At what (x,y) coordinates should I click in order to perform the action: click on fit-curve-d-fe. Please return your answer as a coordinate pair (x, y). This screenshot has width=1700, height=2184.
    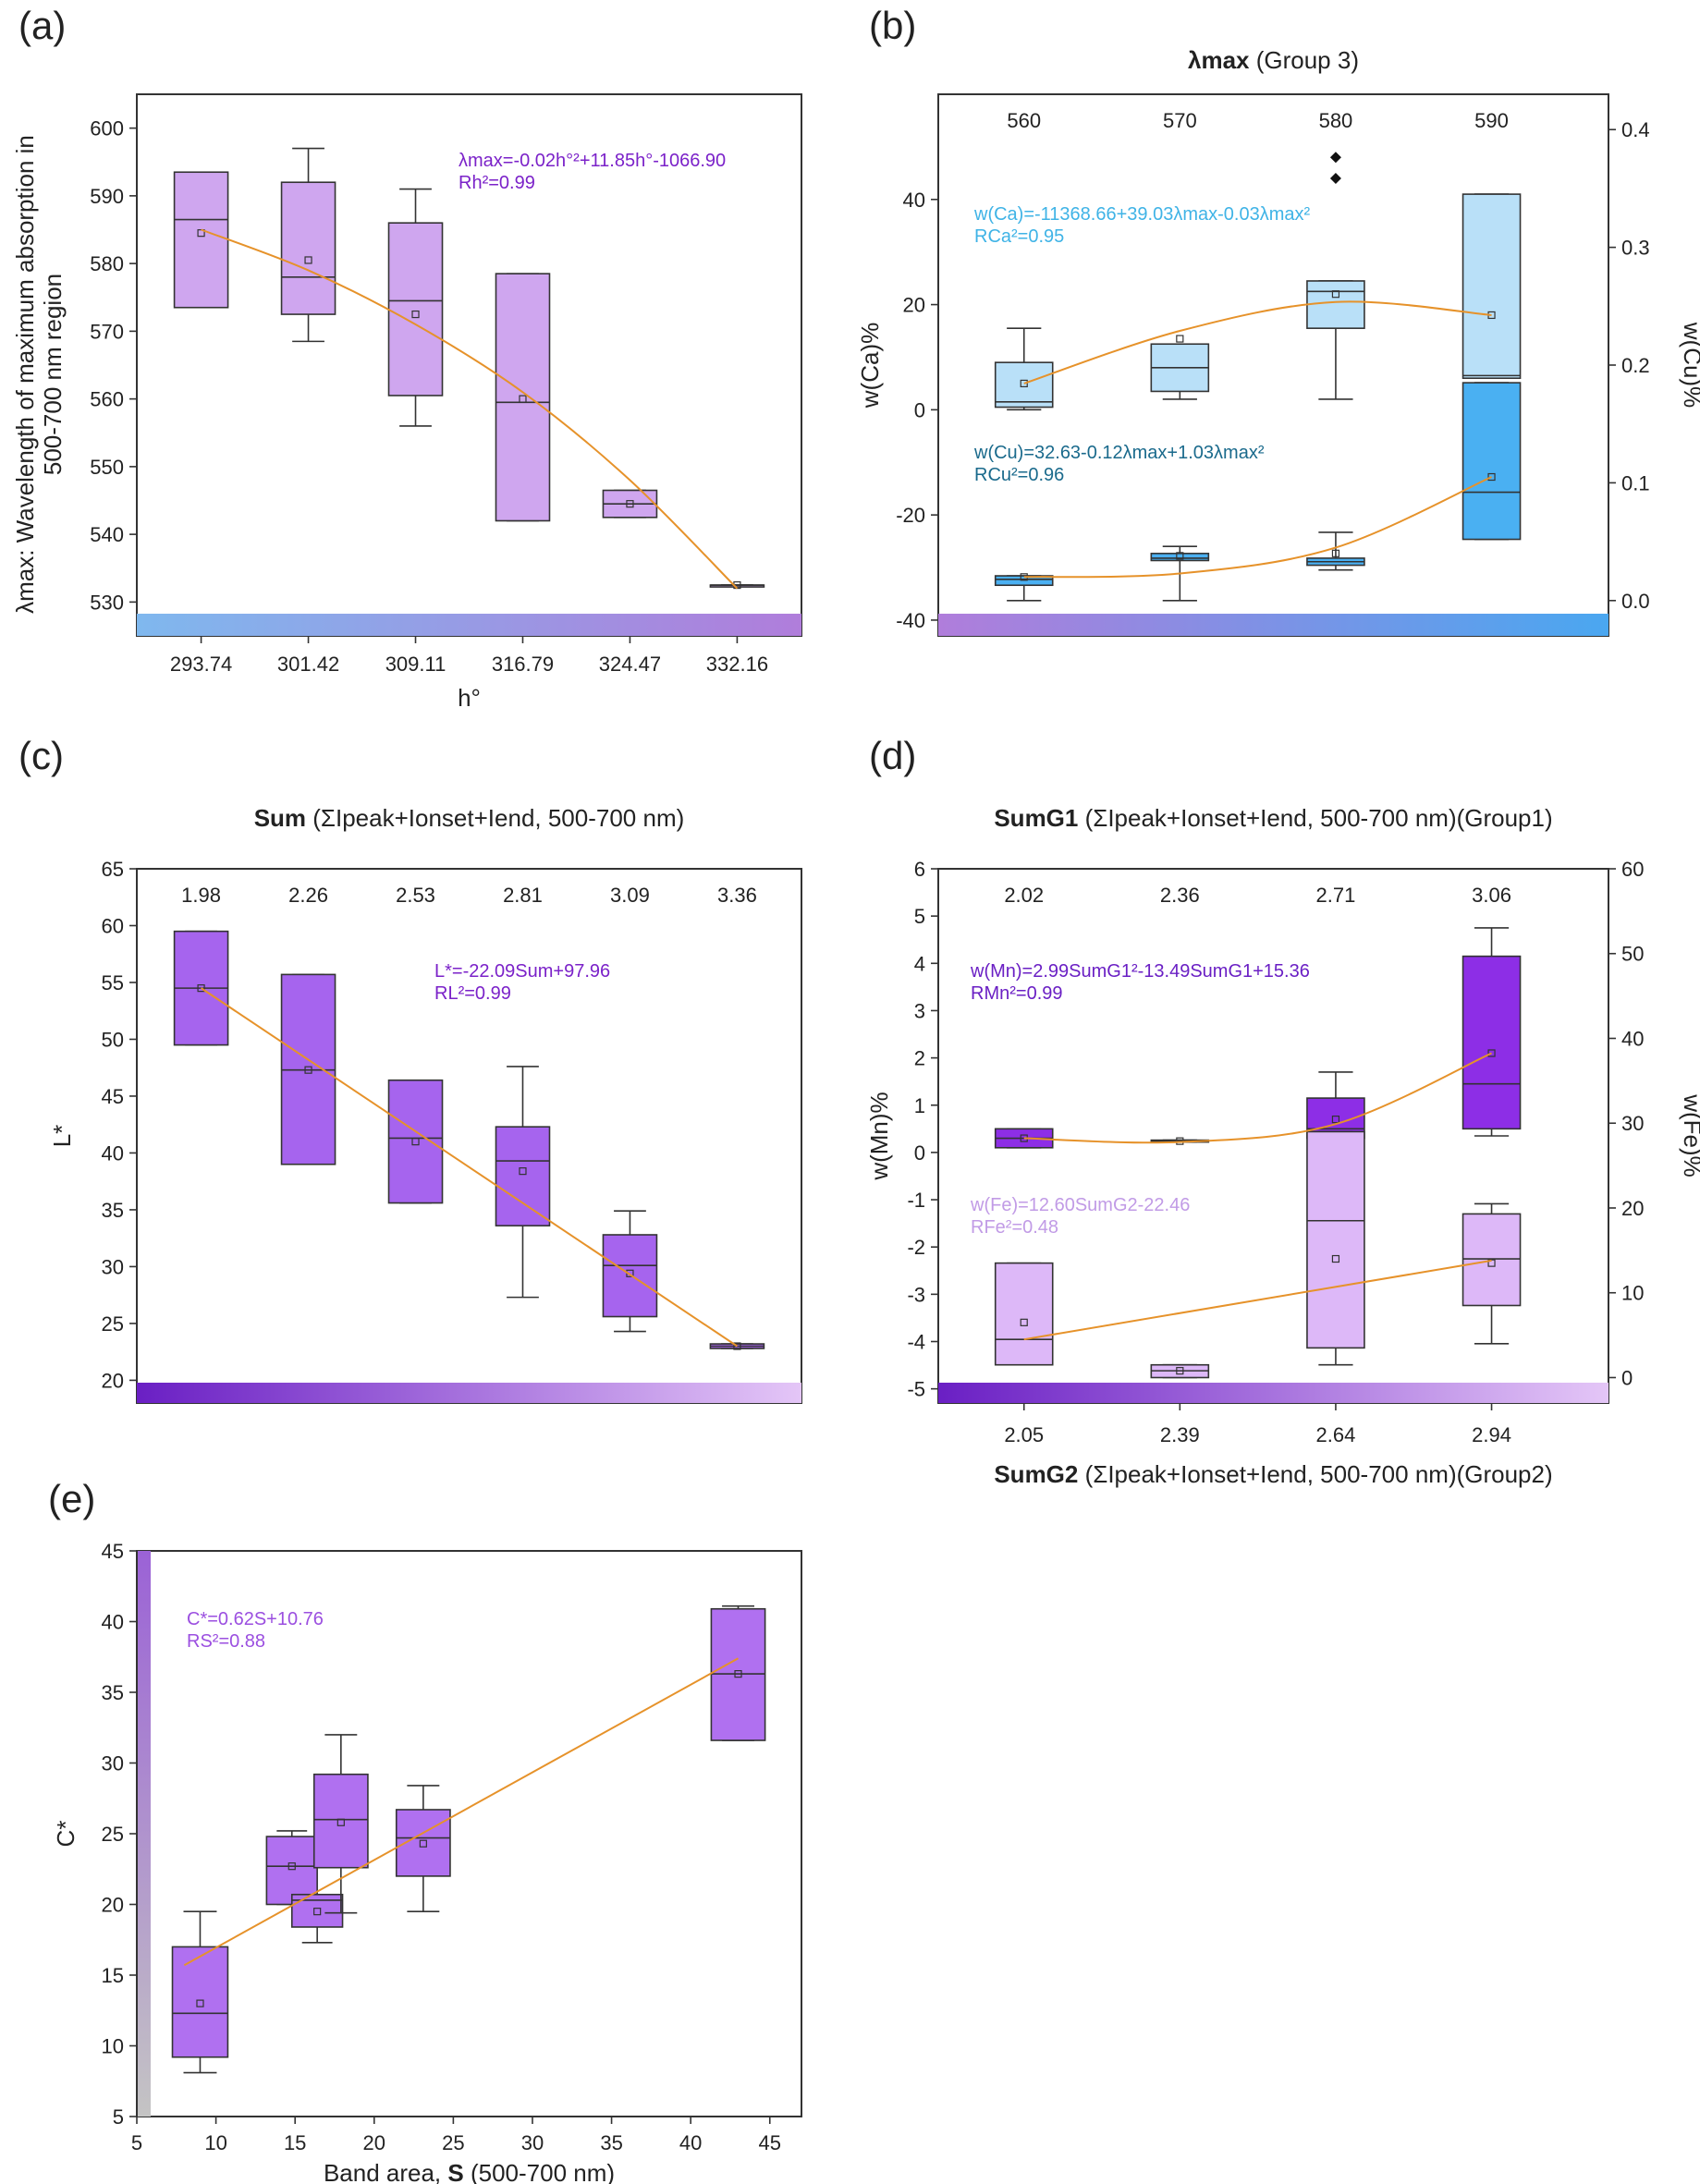
    Looking at the image, I should click on (1257, 1300).